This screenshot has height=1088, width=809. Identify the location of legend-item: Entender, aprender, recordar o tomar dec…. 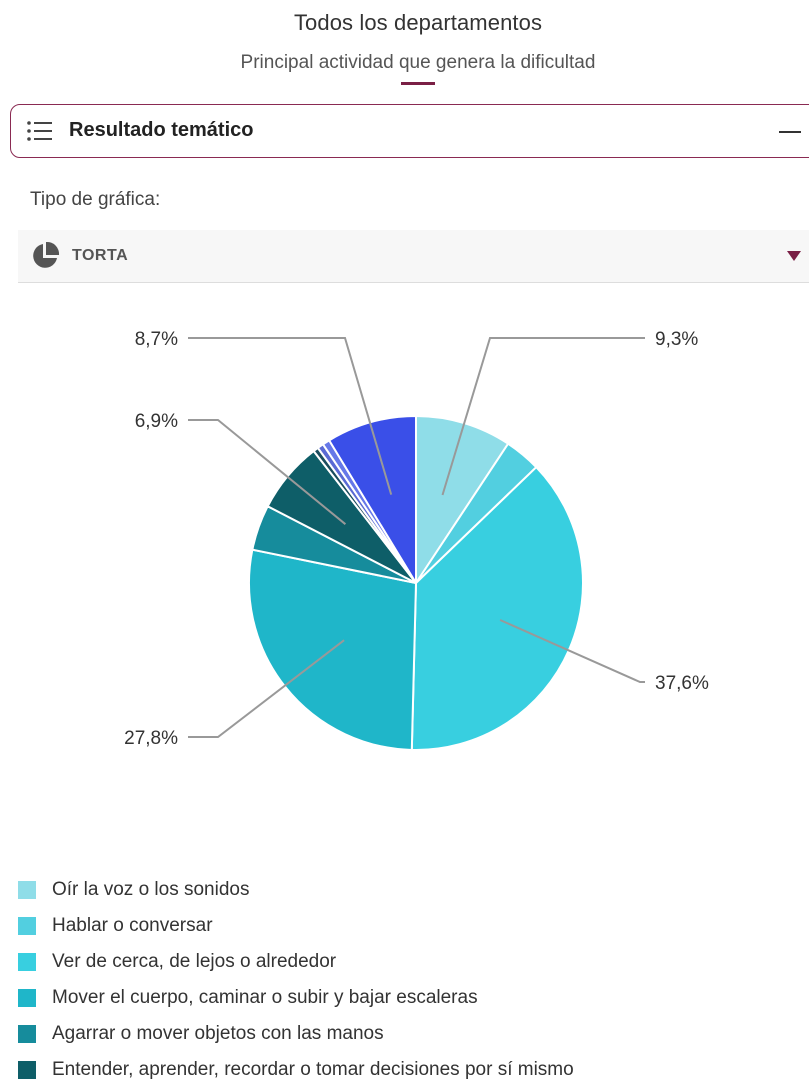
(296, 1070).